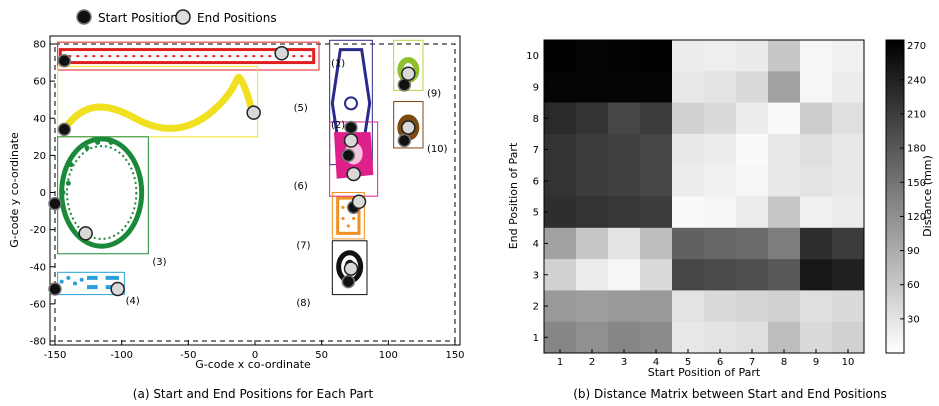  Describe the element at coordinates (688, 362) in the screenshot. I see `heatmap-x-tick-label: 5` at that location.